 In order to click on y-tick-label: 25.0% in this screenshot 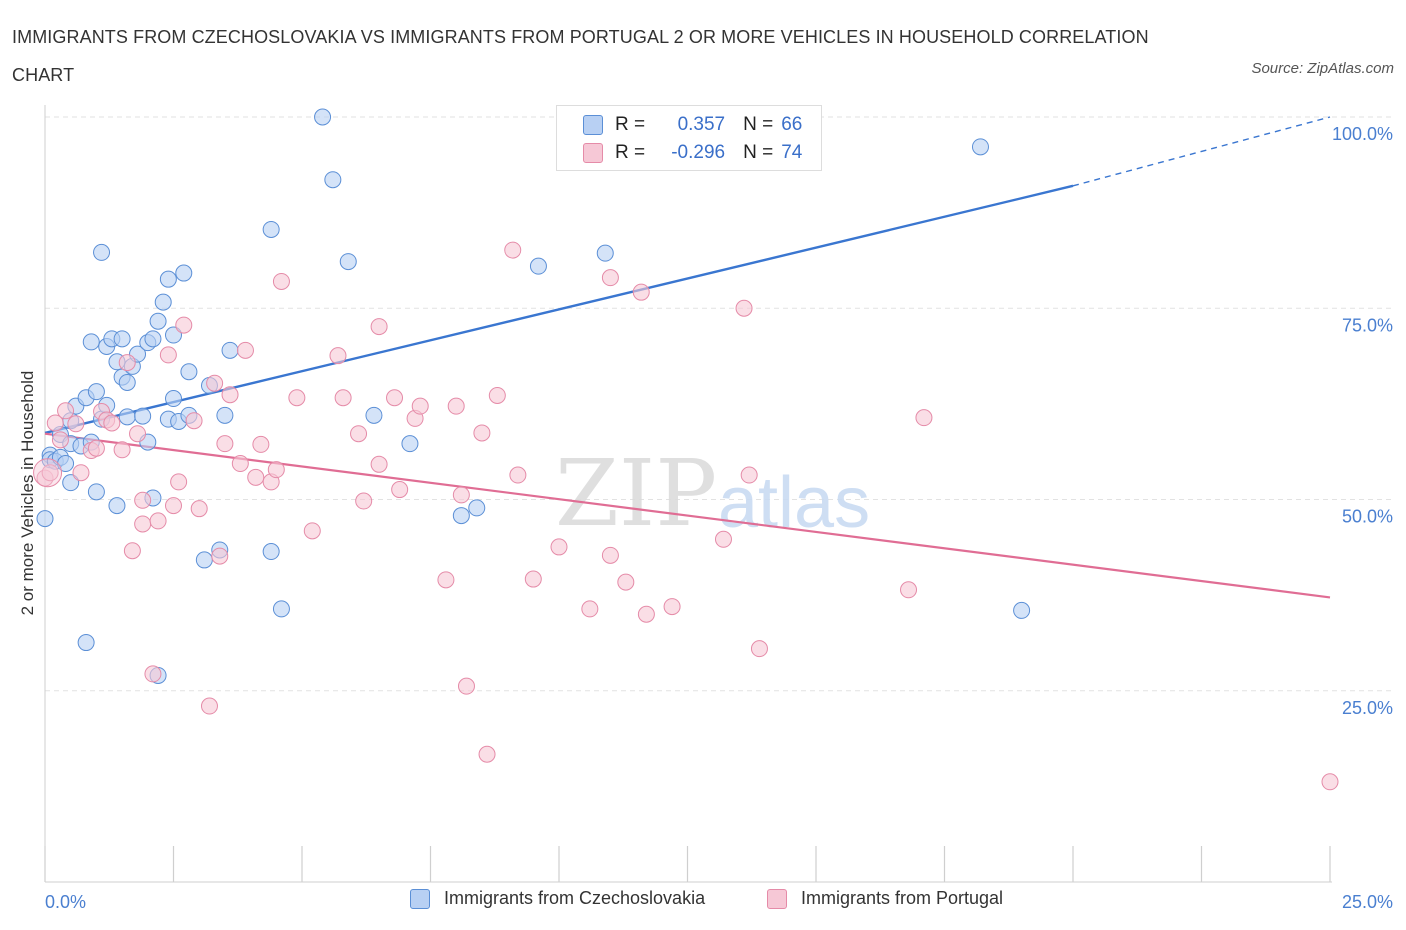, I will do `click(1367, 708)`.